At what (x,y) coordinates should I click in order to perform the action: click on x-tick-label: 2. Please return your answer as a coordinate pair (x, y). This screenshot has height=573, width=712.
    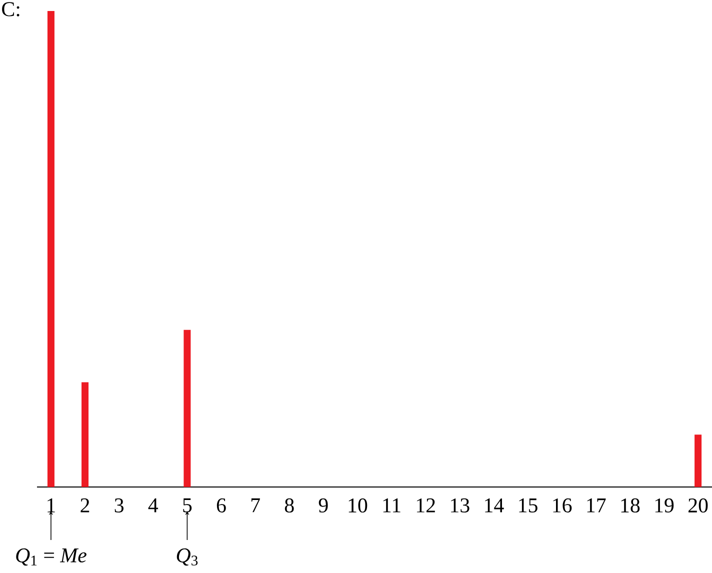
    Looking at the image, I should click on (85, 505).